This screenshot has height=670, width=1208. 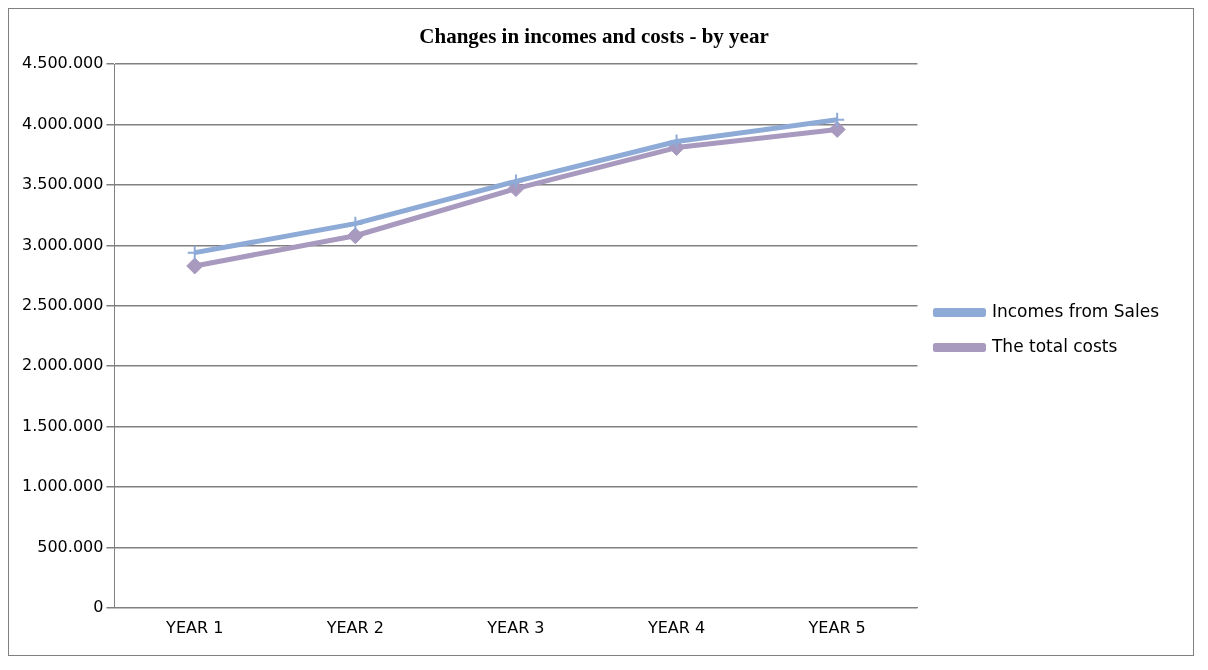 What do you see at coordinates (62, 425) in the screenshot?
I see `y-tick-label: 1.500.000` at bounding box center [62, 425].